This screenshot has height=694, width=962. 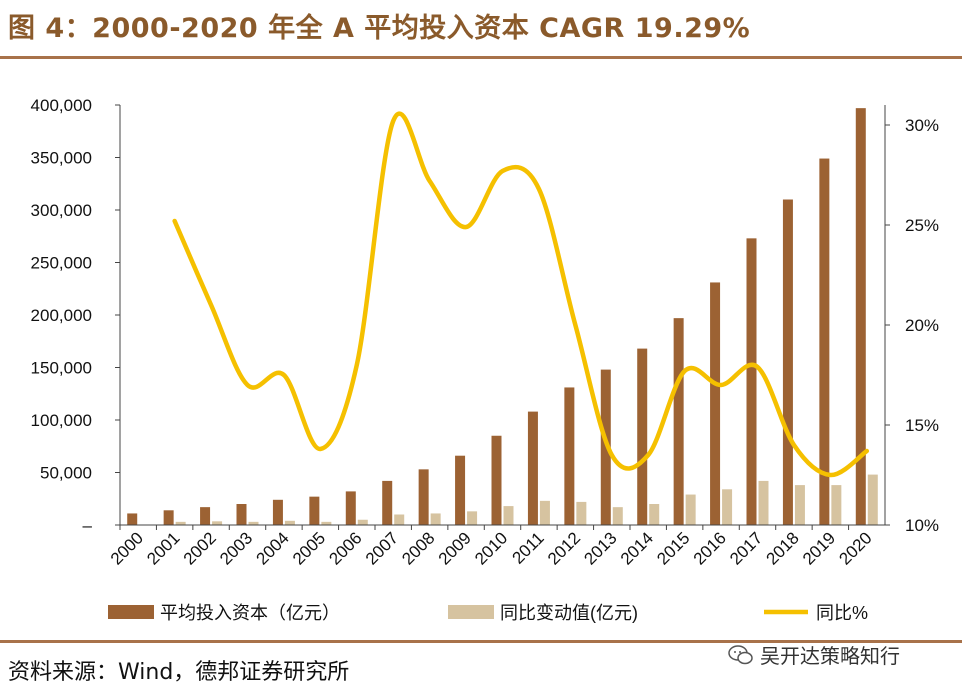 I want to click on source-note: 资料来源：Wind，德邦证券研究所, so click(x=179, y=672).